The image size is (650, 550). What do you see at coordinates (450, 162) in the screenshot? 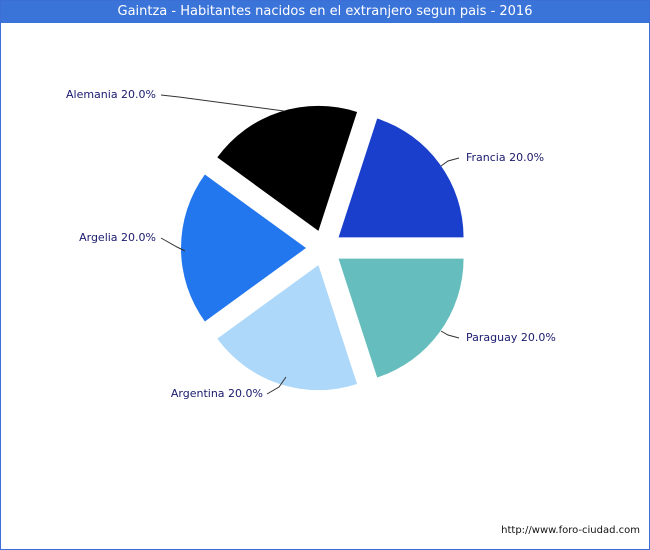
I see `leader-line-francia` at bounding box center [450, 162].